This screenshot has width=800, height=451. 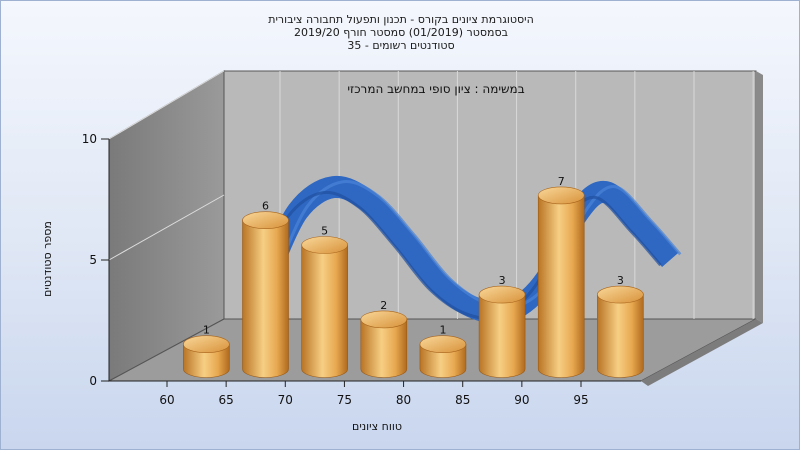 What do you see at coordinates (344, 400) in the screenshot?
I see `x-tick-label: 75` at bounding box center [344, 400].